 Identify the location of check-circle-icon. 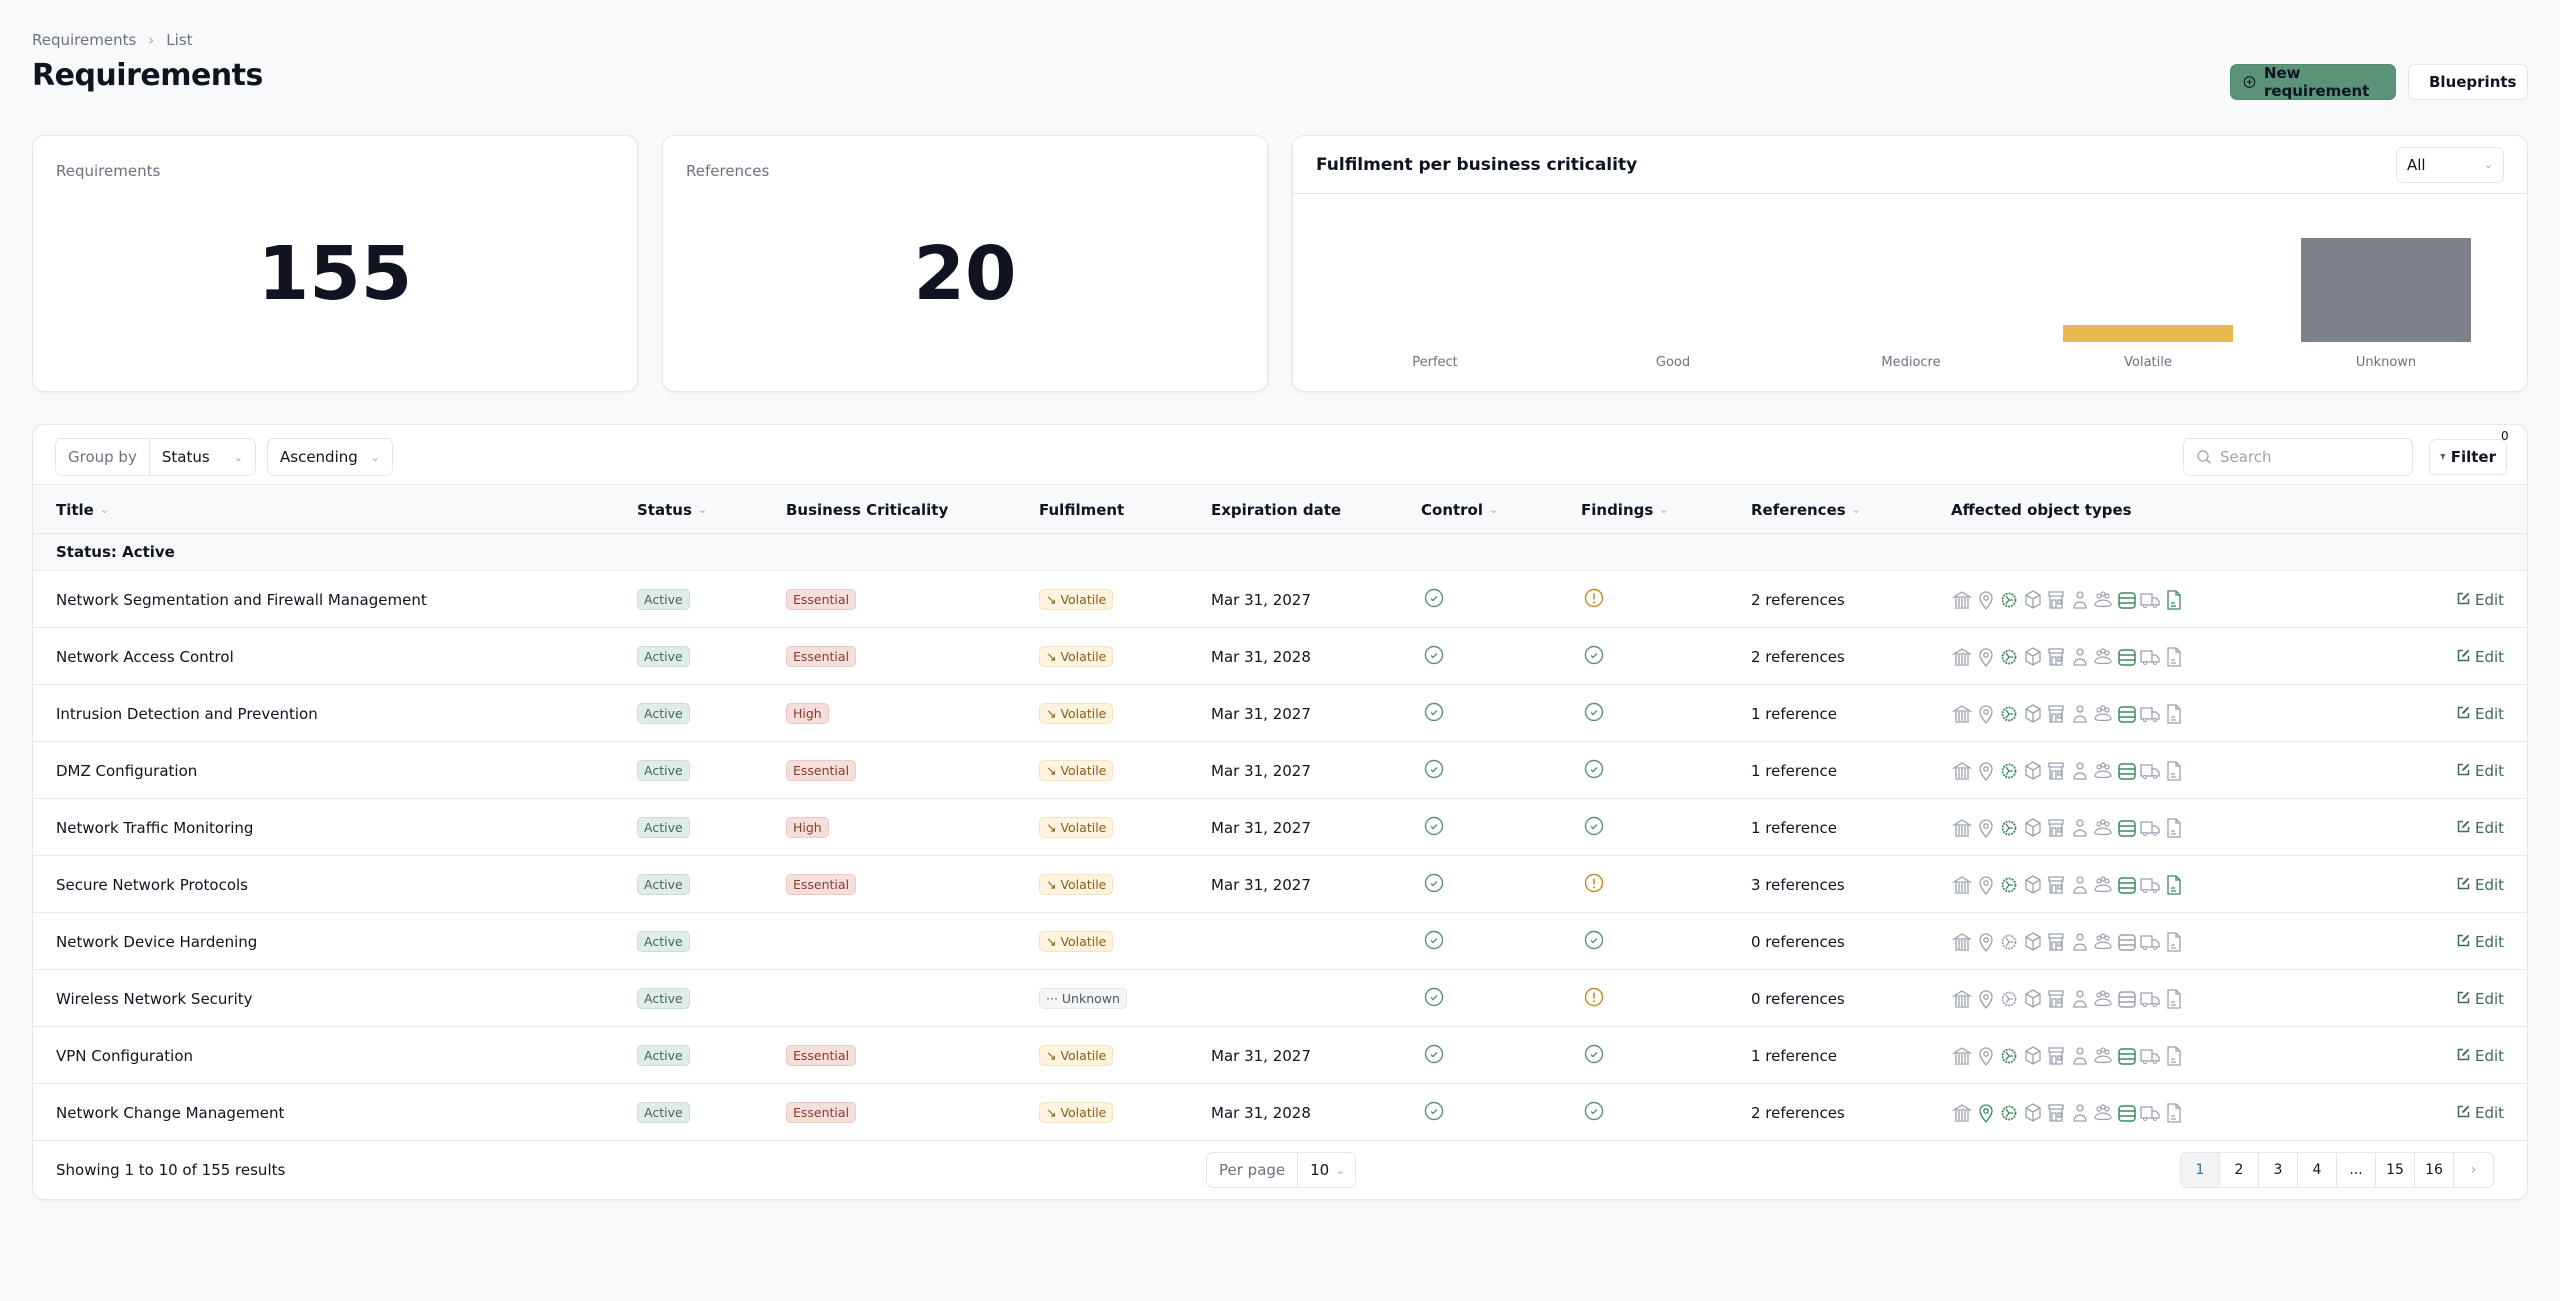
(1434, 1056).